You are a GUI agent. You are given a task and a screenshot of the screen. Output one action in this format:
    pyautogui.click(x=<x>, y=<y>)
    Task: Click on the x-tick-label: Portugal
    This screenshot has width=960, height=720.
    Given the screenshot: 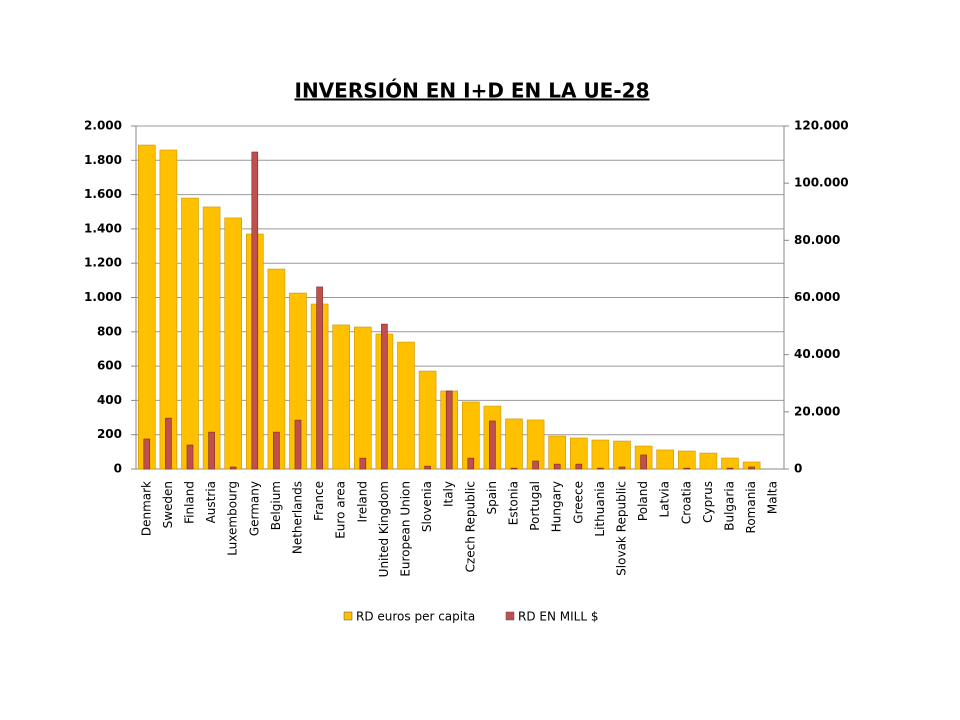 What is the action you would take?
    pyautogui.click(x=535, y=506)
    